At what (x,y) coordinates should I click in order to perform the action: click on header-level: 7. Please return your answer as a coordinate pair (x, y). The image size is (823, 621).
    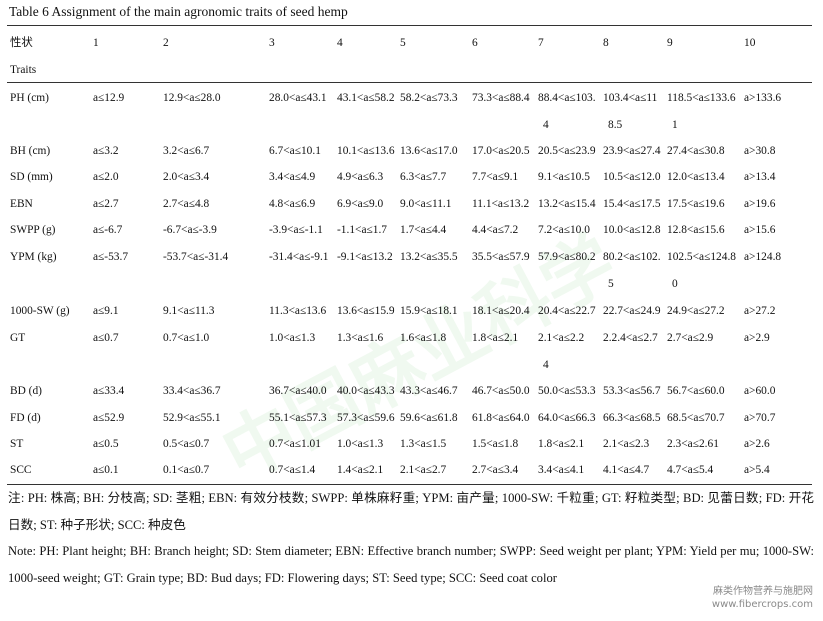
    Looking at the image, I should click on (541, 43).